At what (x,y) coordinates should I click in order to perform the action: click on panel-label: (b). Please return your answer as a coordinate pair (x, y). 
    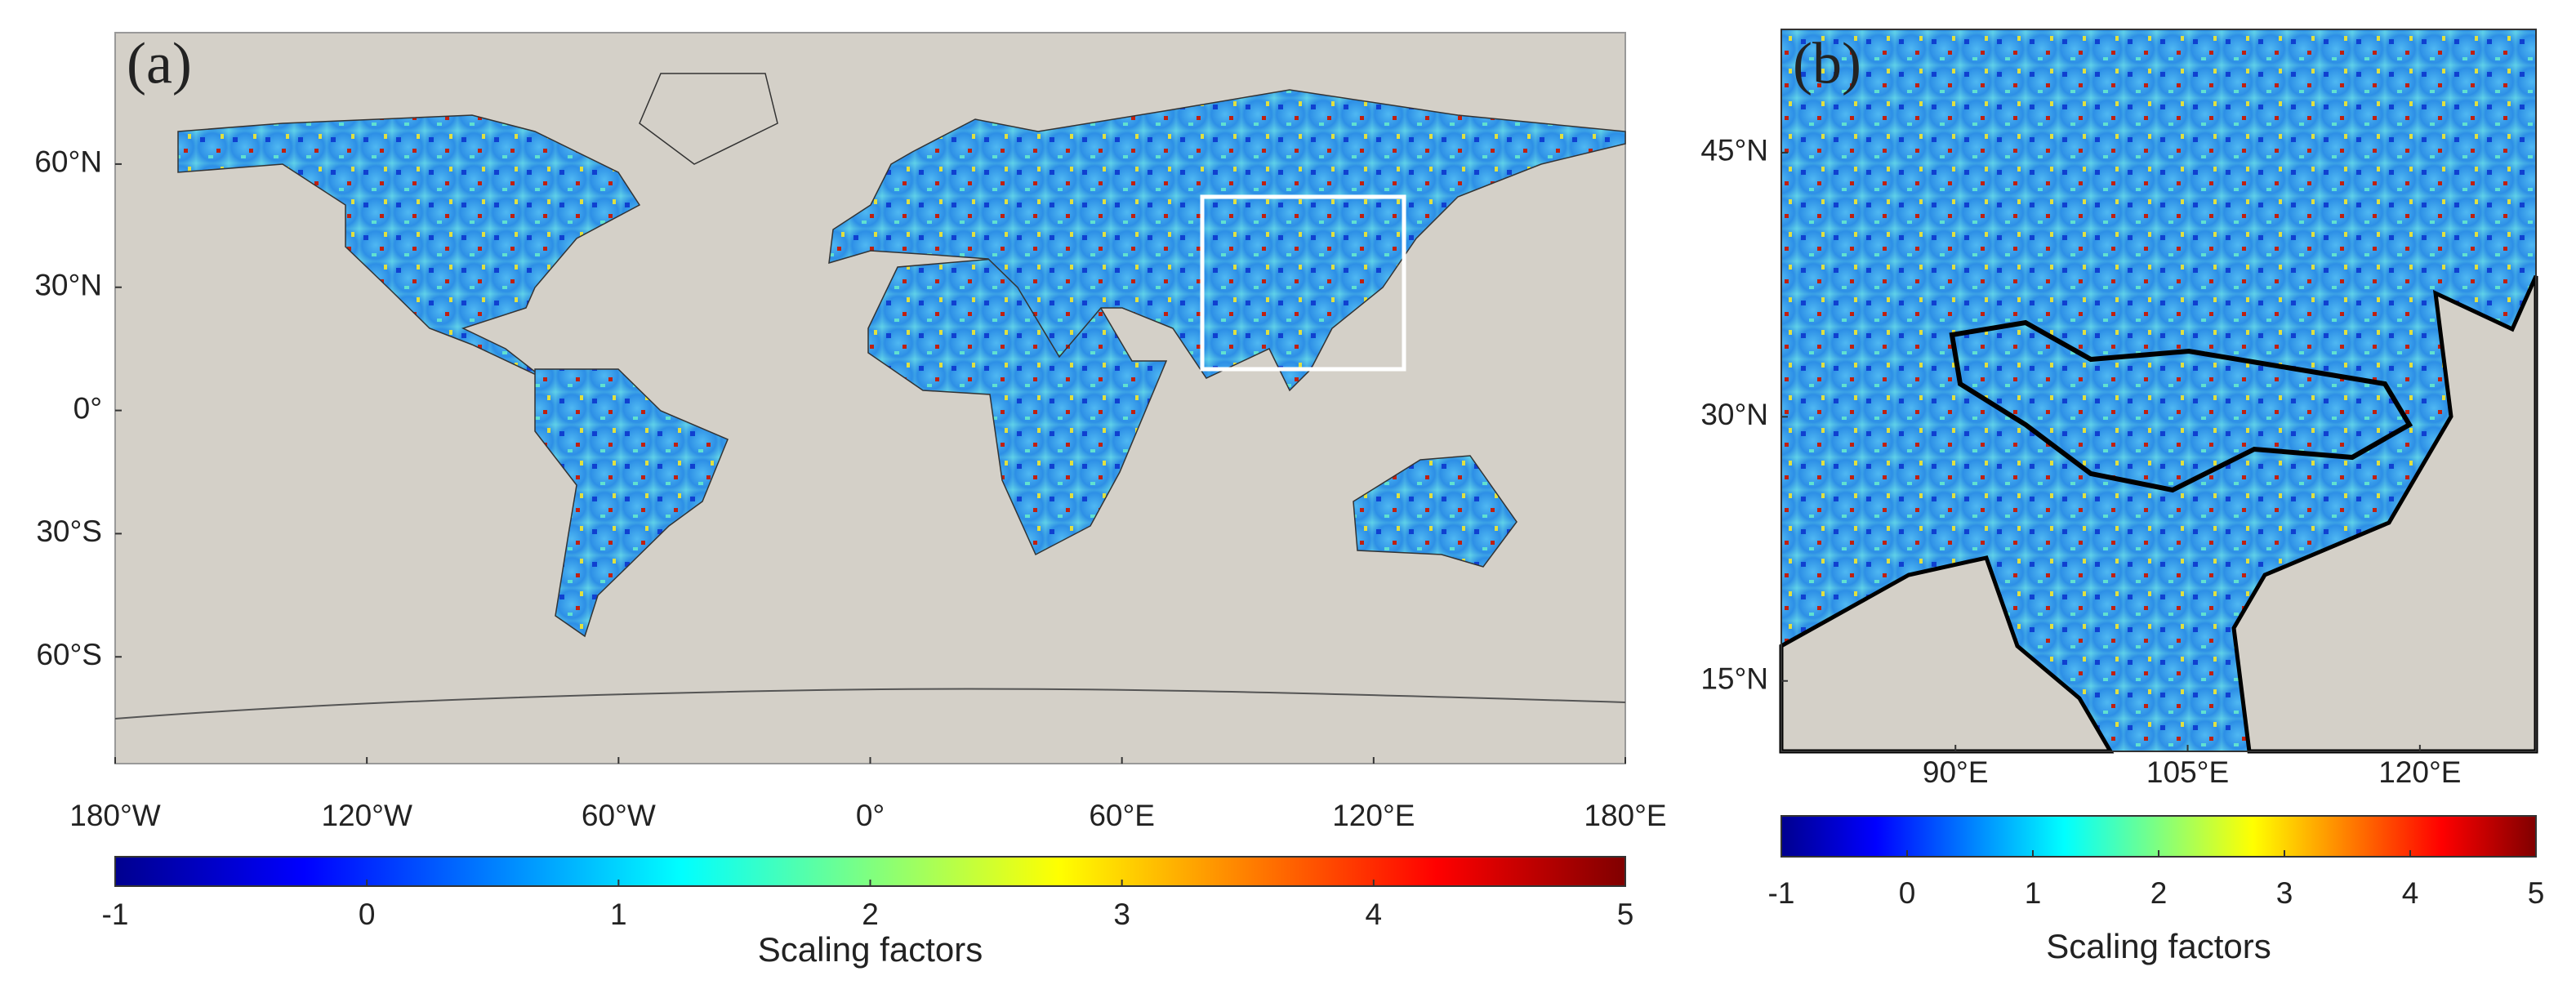
    Looking at the image, I should click on (1827, 64).